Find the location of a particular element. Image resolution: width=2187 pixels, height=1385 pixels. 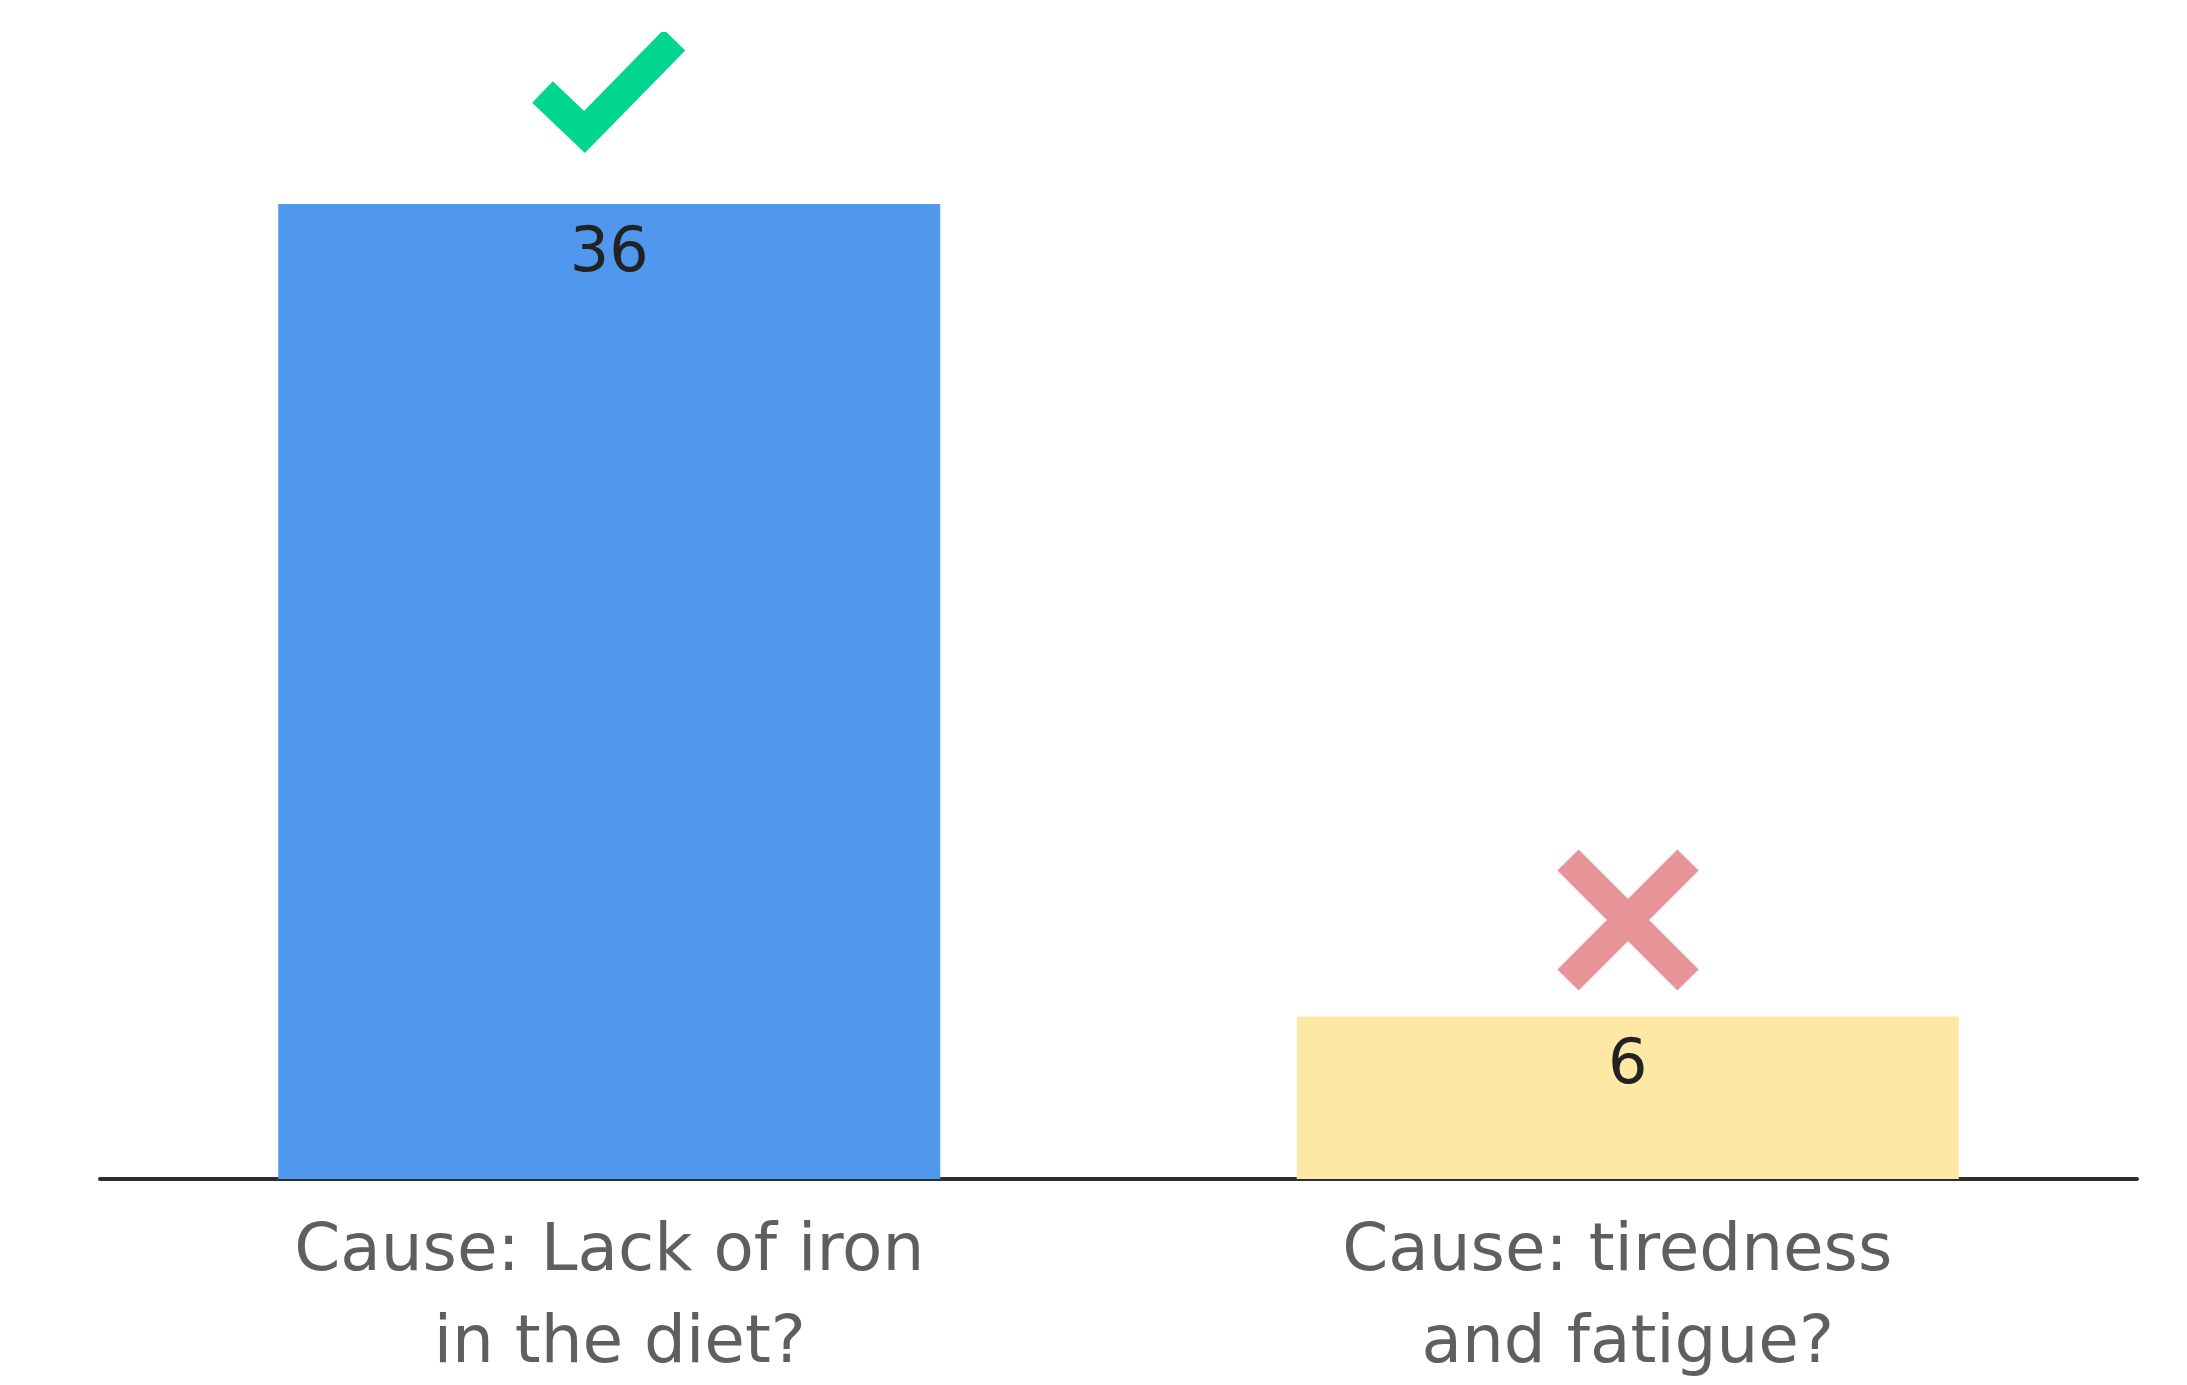

data-label: 6 is located at coordinates (1628, 1061).